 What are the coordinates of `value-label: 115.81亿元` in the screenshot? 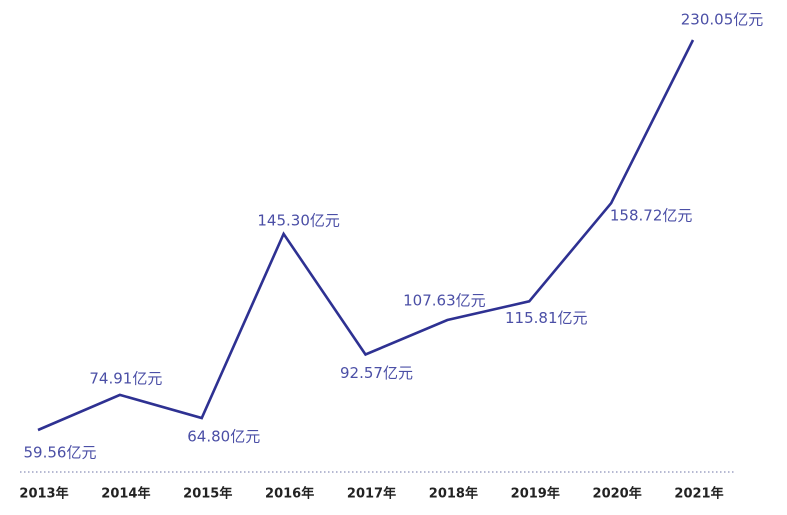 It's located at (546, 318).